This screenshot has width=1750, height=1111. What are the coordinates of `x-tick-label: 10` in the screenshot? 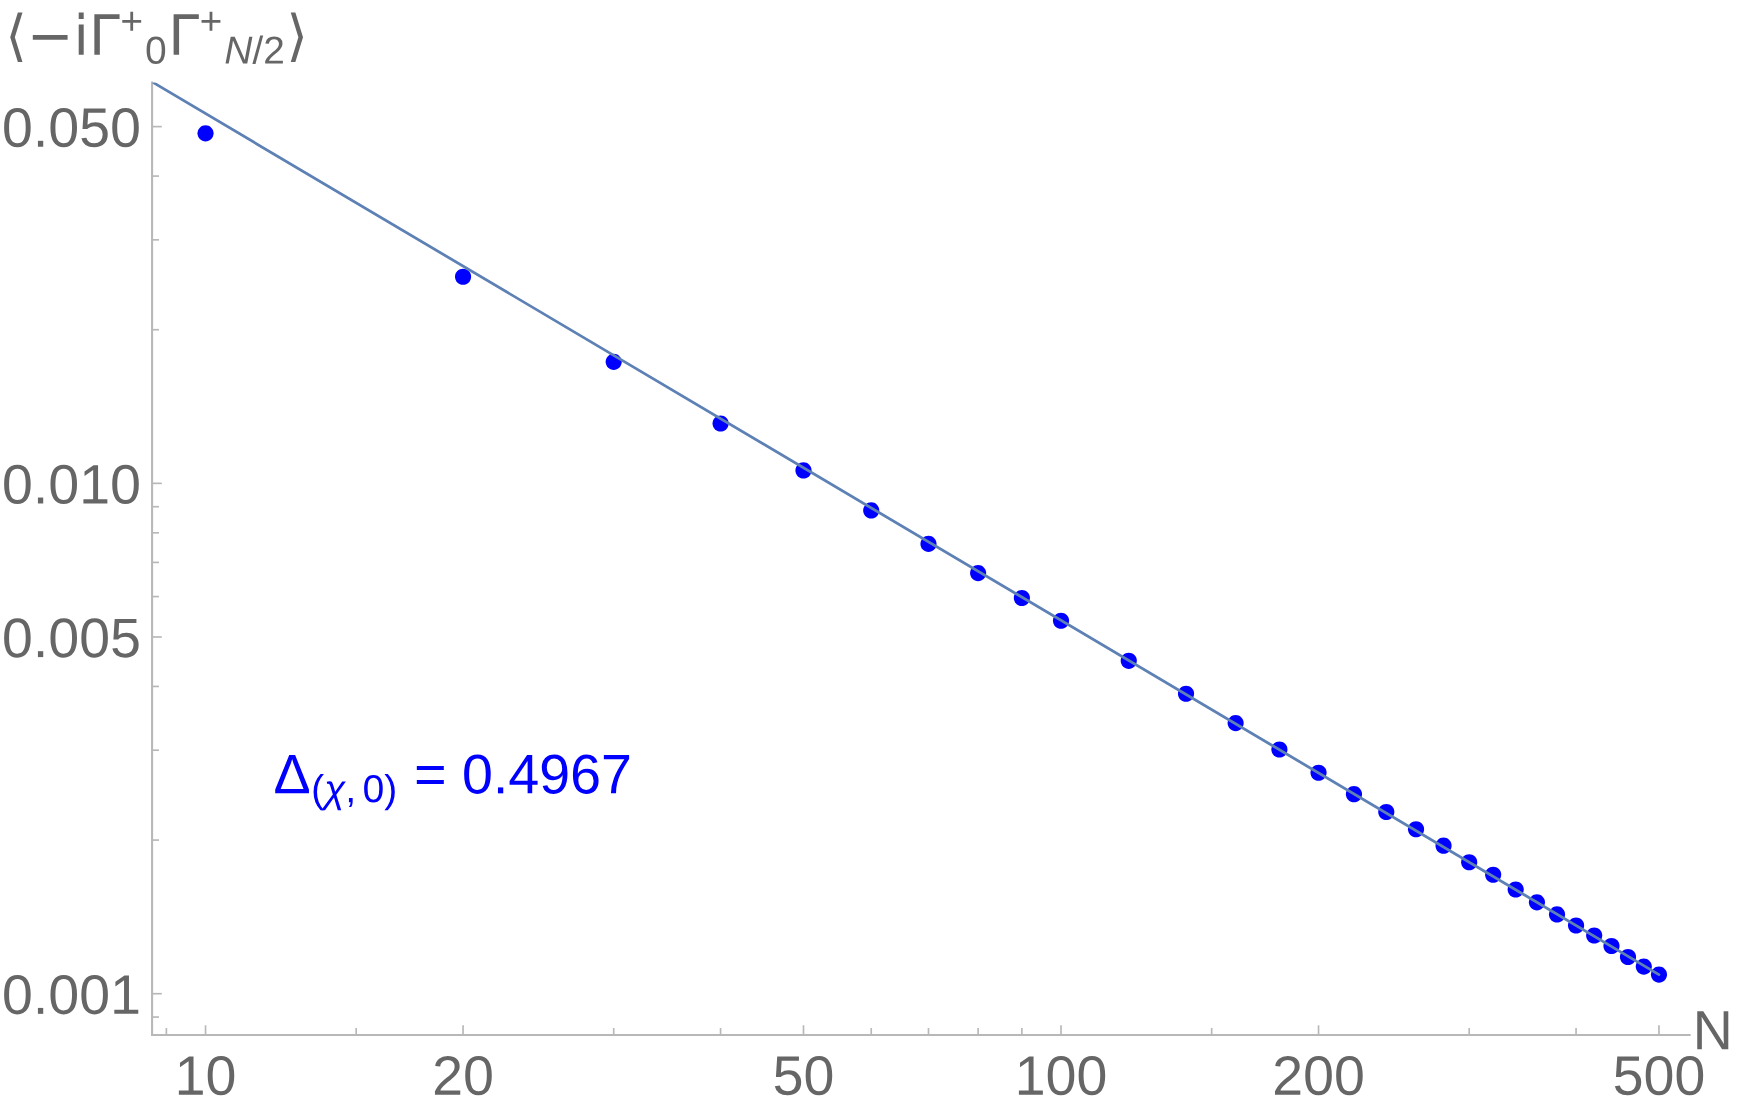 It's located at (206, 1075).